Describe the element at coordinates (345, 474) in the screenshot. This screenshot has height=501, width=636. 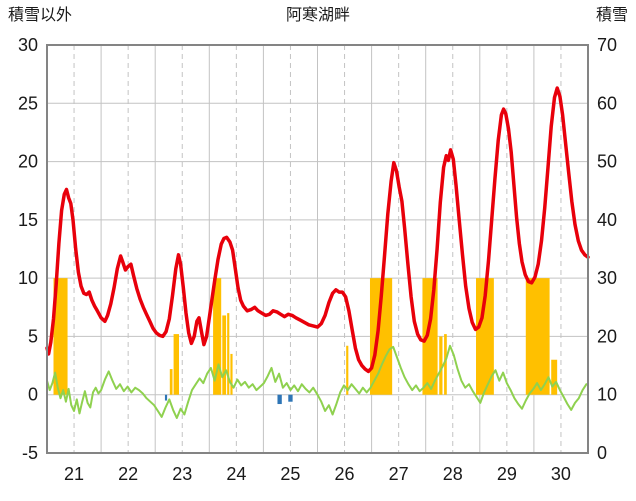
I see `x-tick-label: 26` at that location.